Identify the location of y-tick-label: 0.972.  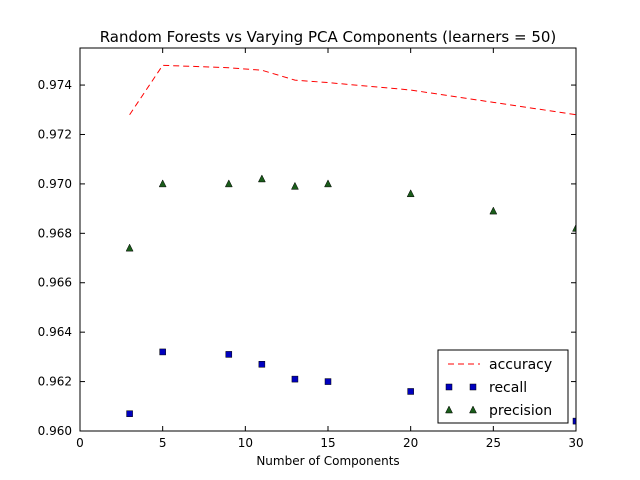
(55, 134).